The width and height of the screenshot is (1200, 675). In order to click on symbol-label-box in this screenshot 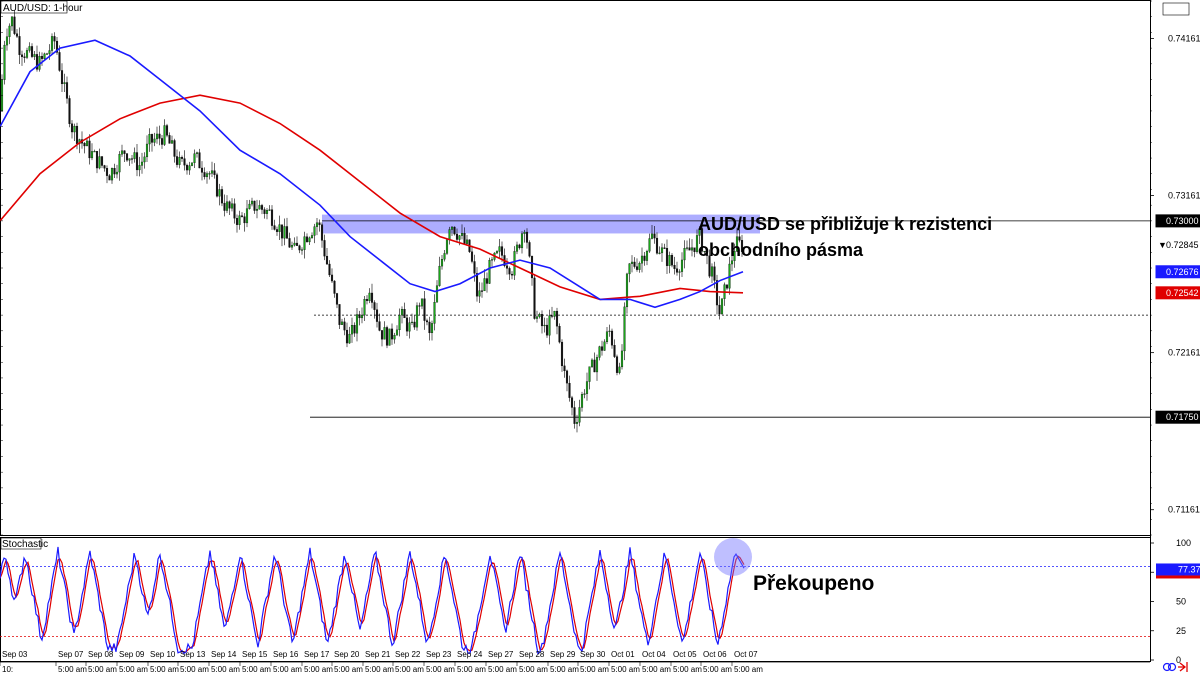, I will do `click(34, 7)`.